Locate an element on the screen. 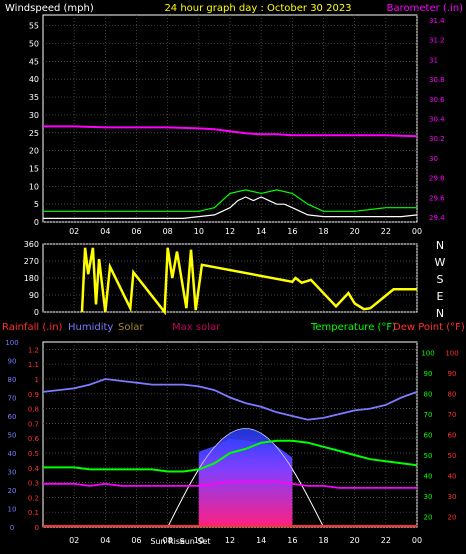  humidity-tick-label: 60 is located at coordinates (12, 417).